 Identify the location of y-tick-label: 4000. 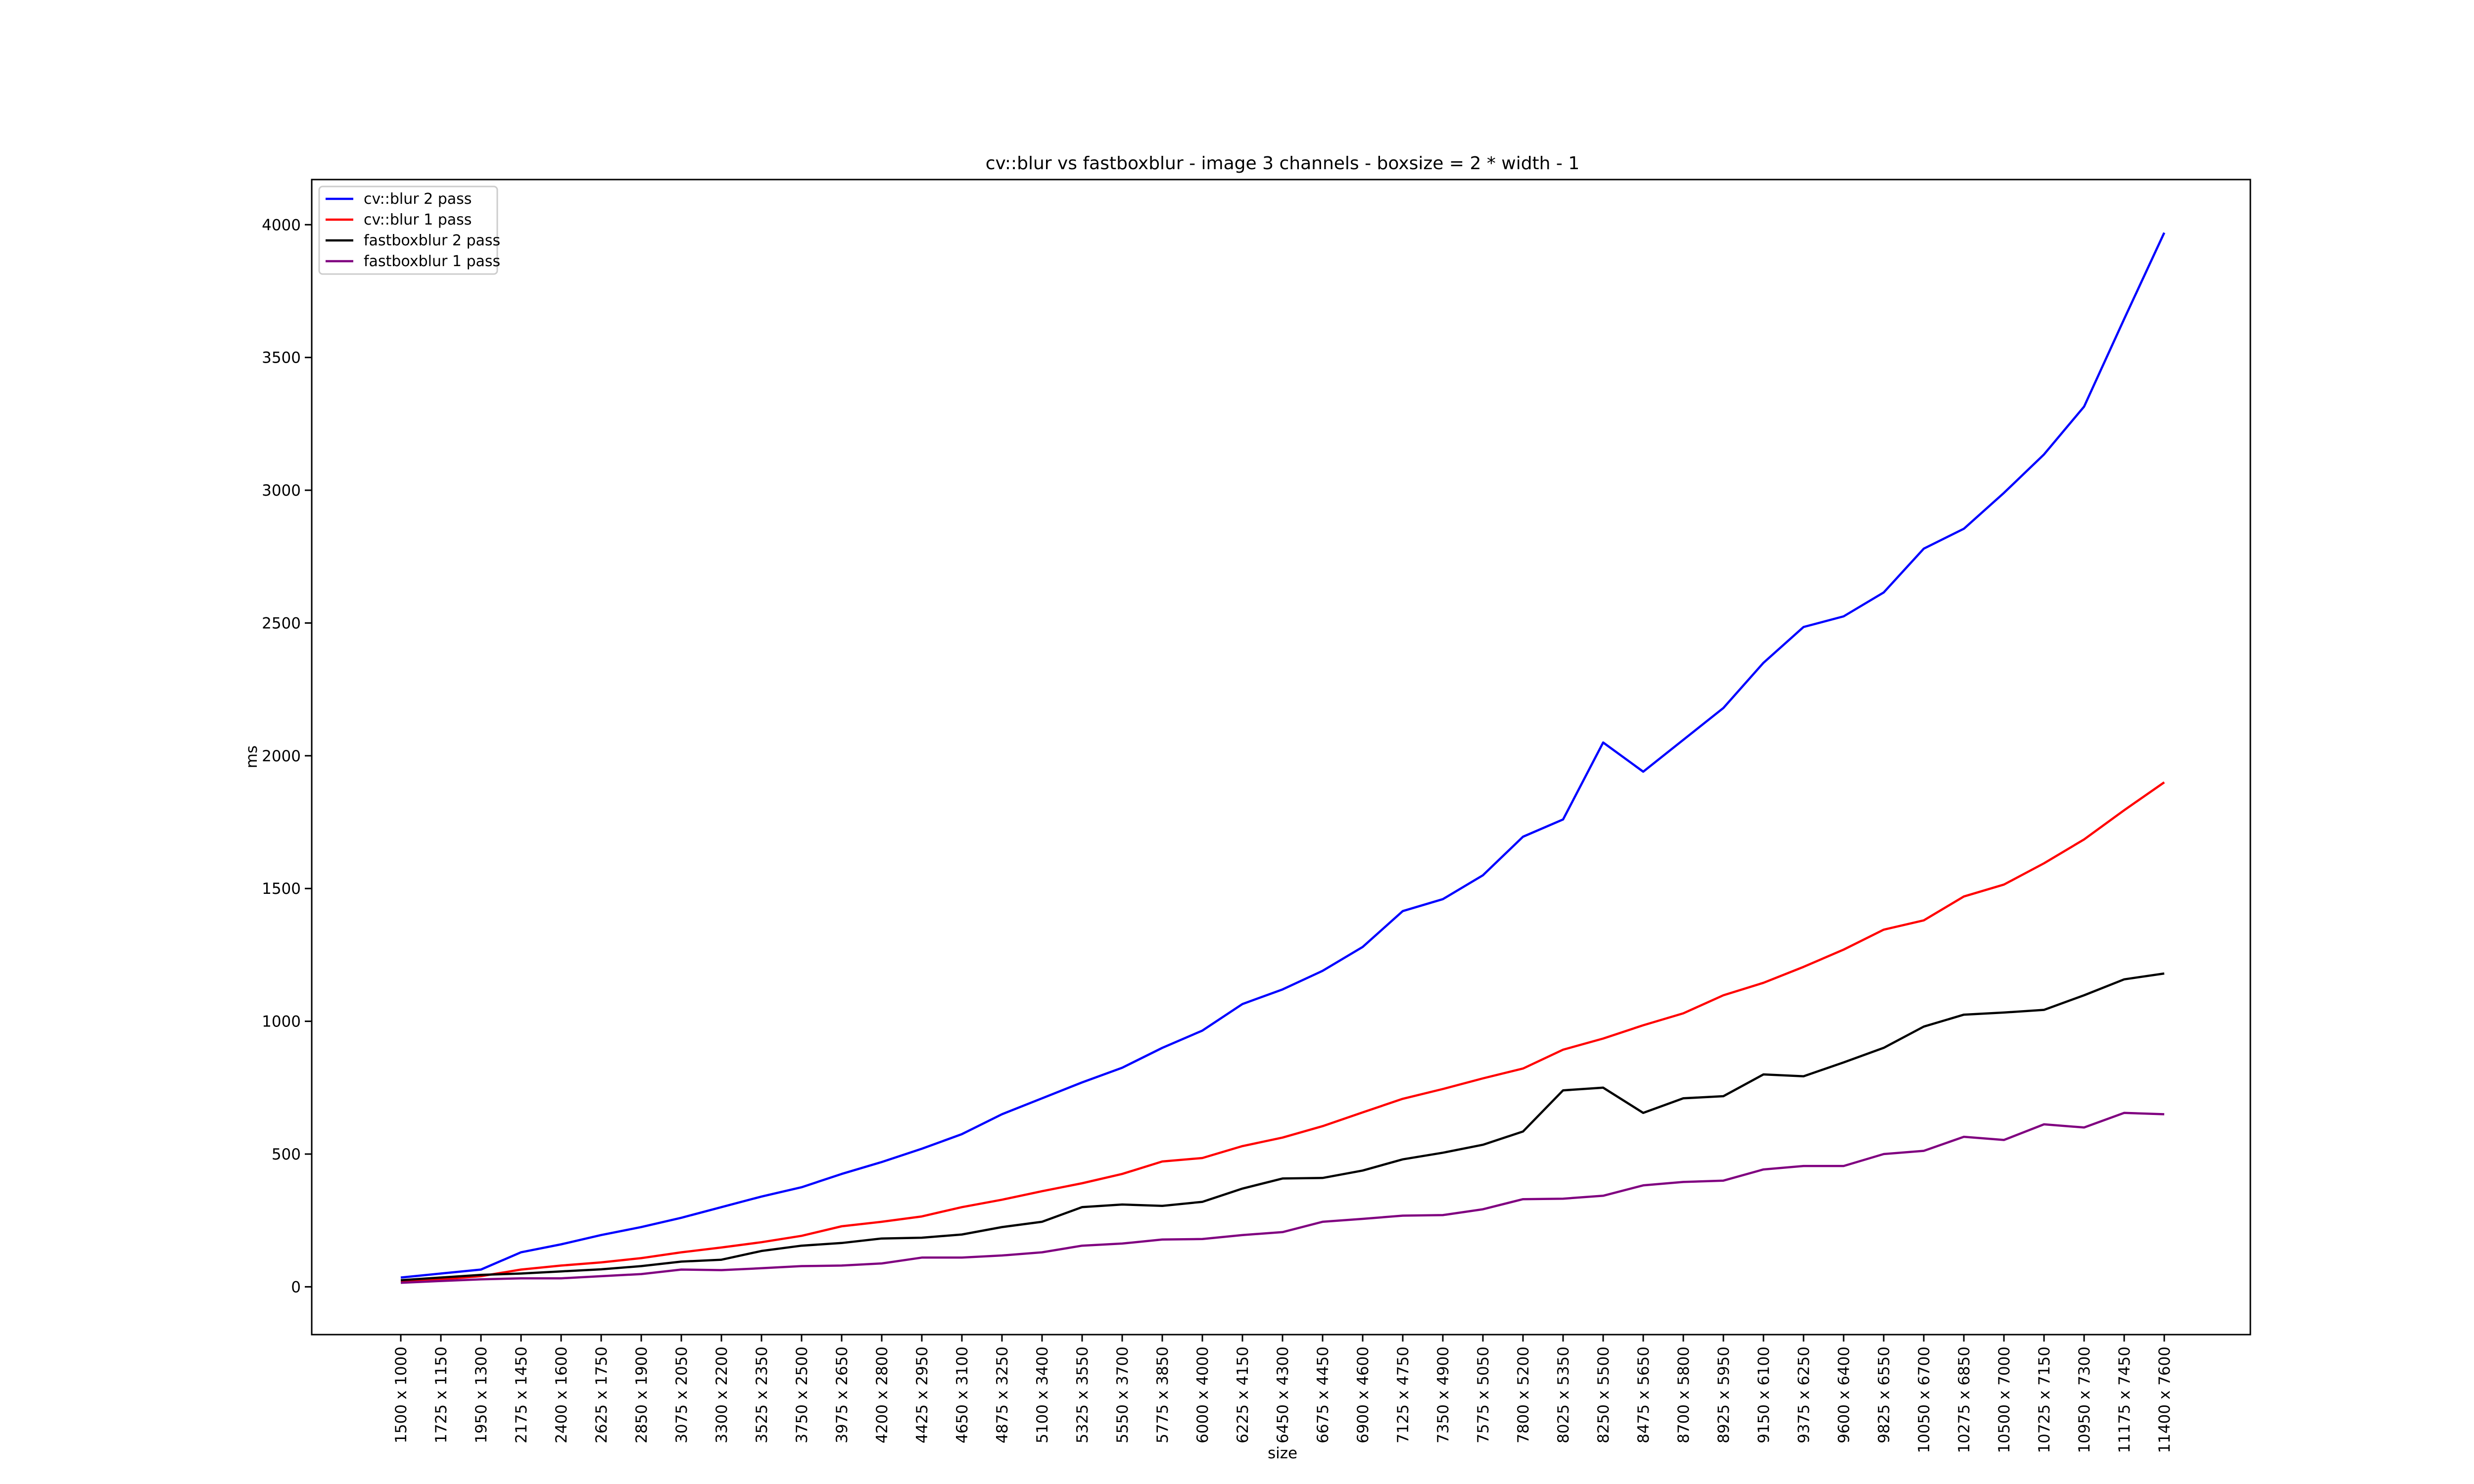
(282, 225).